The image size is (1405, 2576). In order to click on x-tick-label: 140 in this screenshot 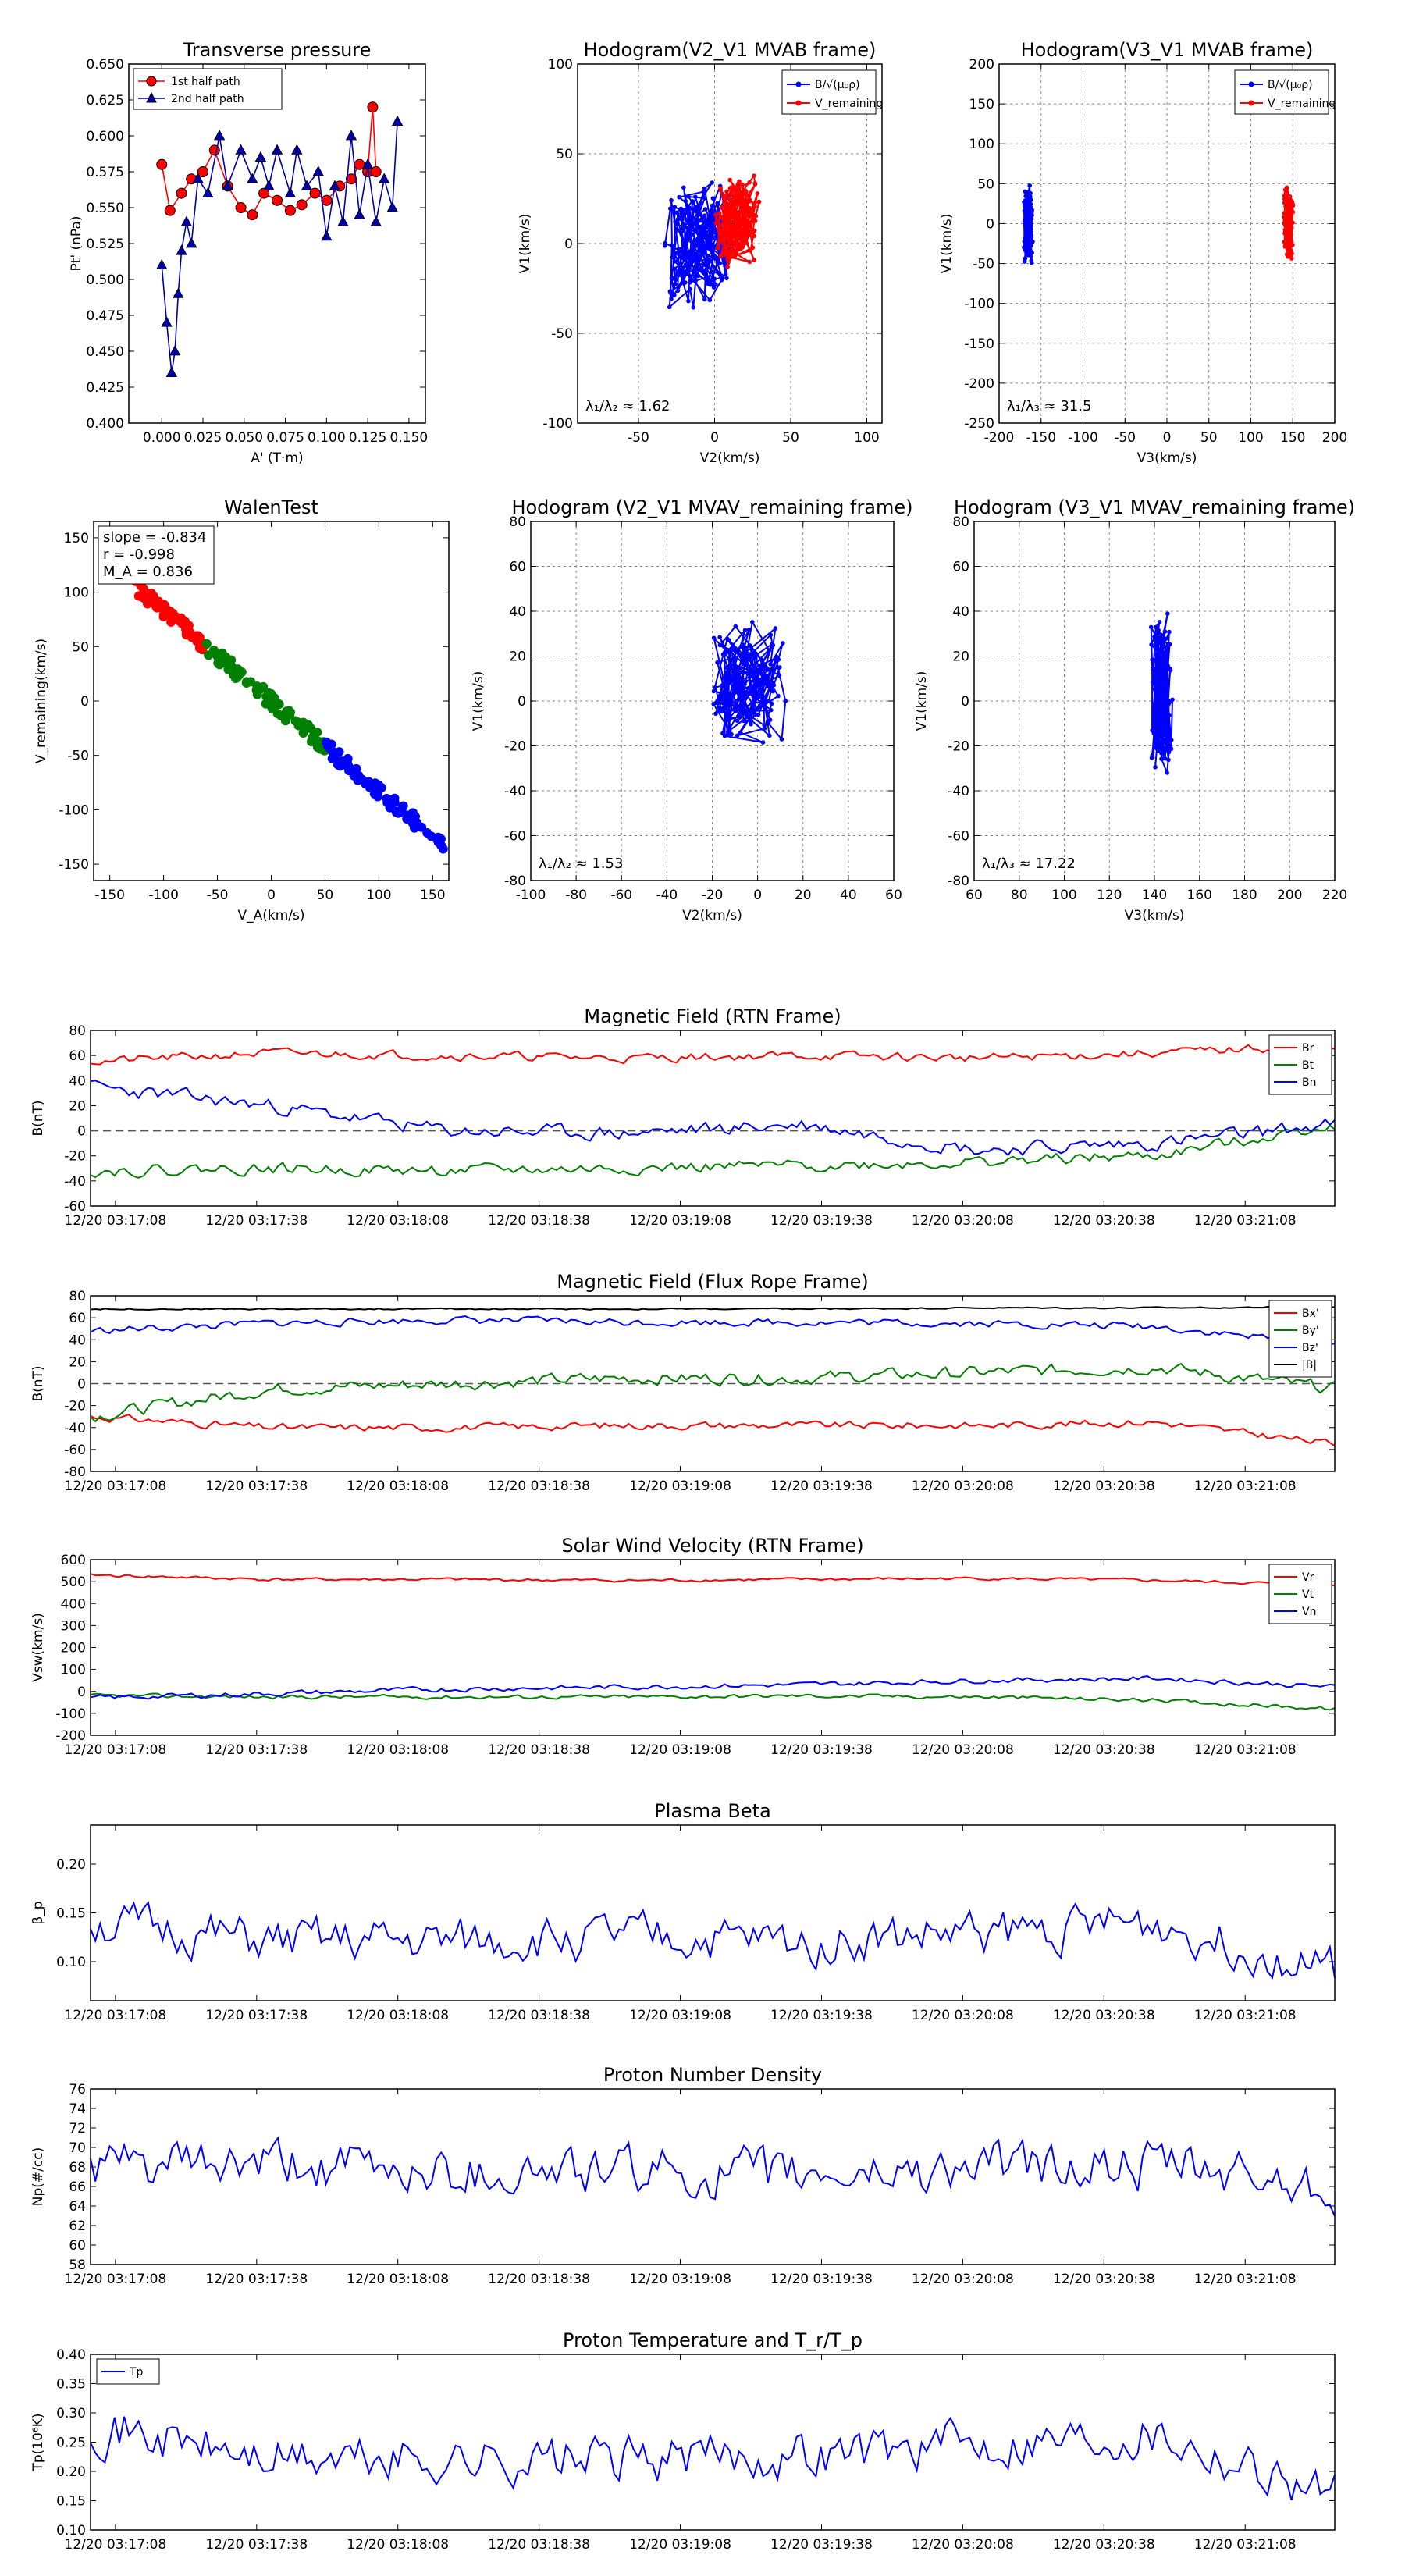, I will do `click(1154, 895)`.